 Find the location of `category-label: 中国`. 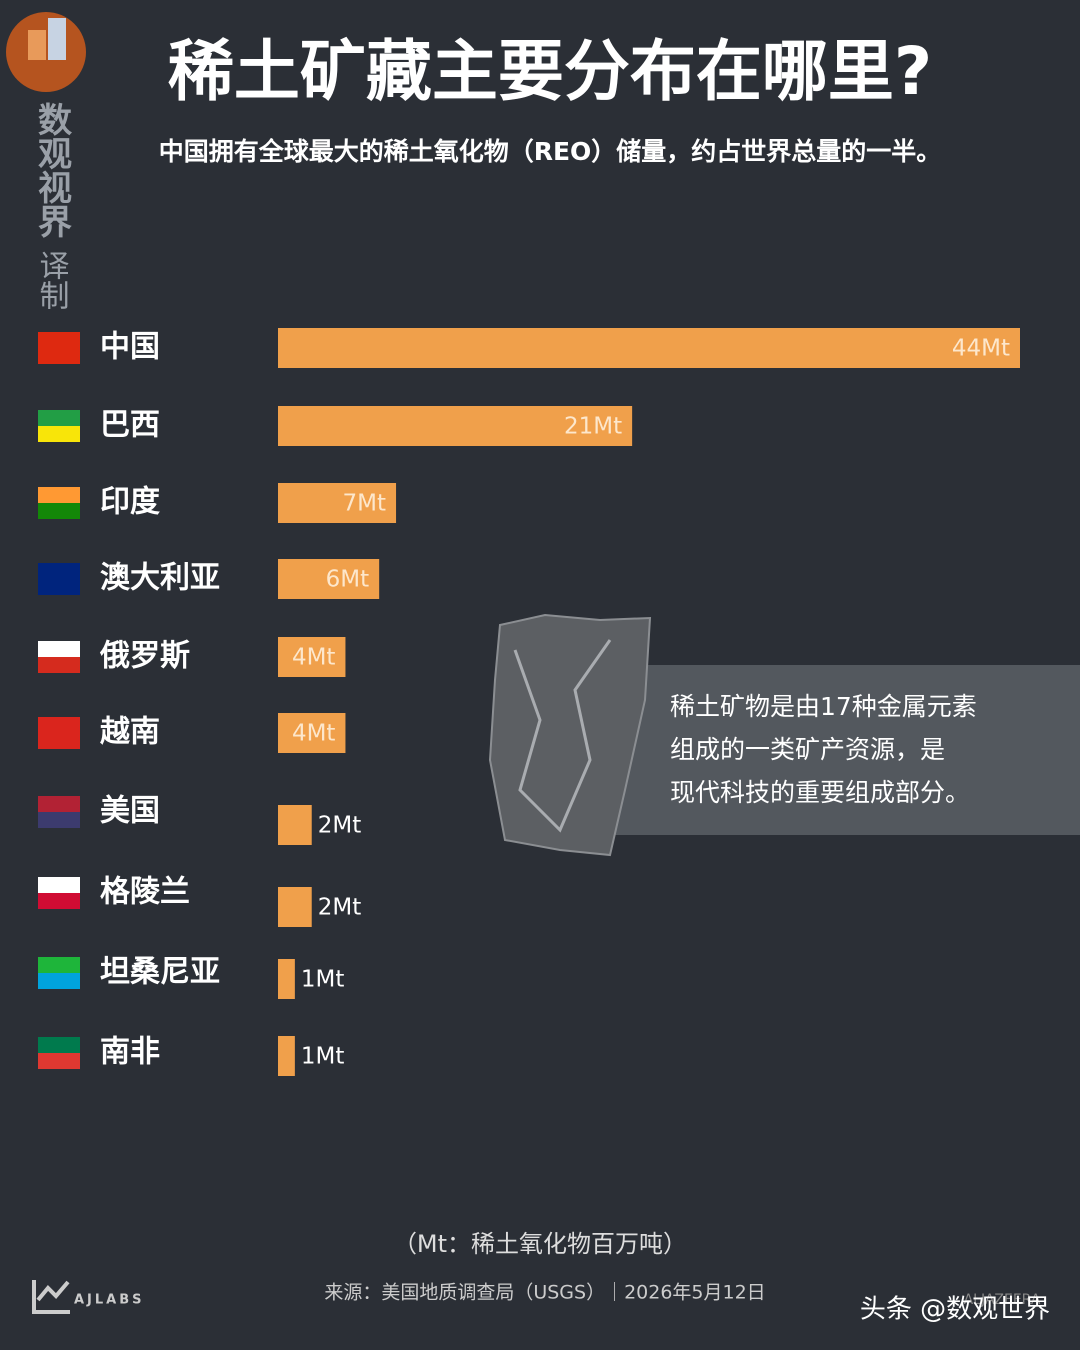

category-label: 中国 is located at coordinates (130, 347).